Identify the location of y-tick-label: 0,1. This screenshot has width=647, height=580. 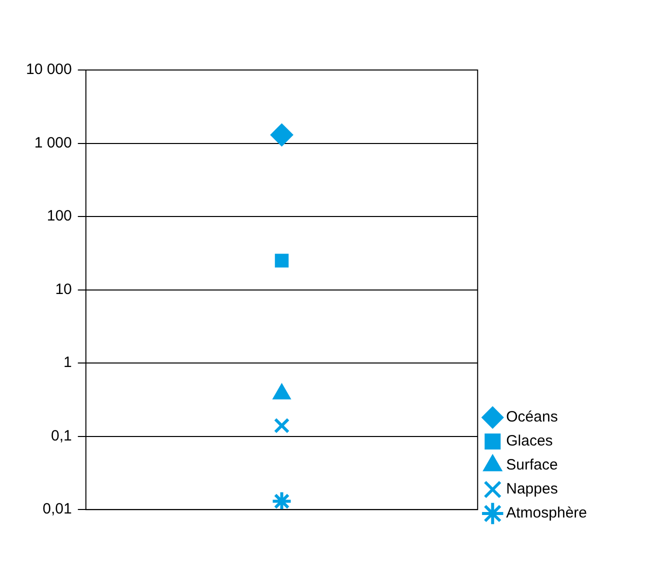
(61, 435).